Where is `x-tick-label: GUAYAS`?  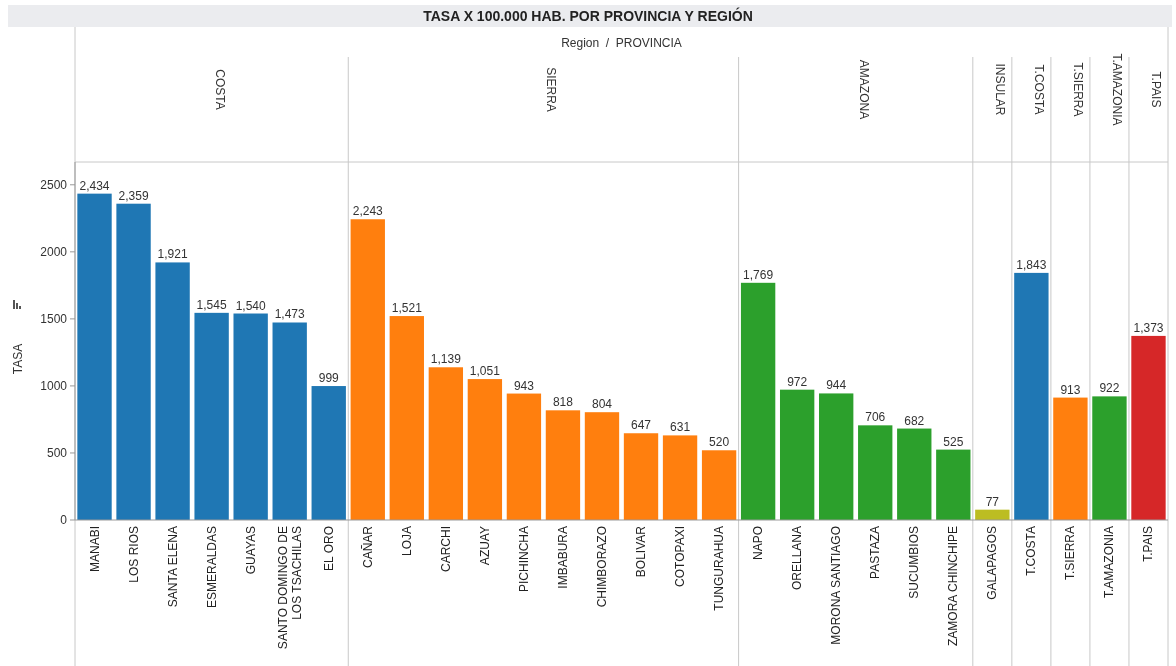
x-tick-label: GUAYAS is located at coordinates (250, 550).